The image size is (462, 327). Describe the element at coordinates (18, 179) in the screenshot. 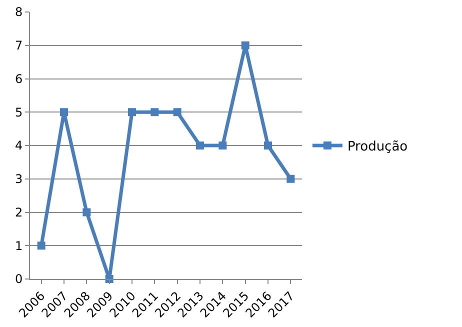

I see `y-tick-label: 3` at that location.